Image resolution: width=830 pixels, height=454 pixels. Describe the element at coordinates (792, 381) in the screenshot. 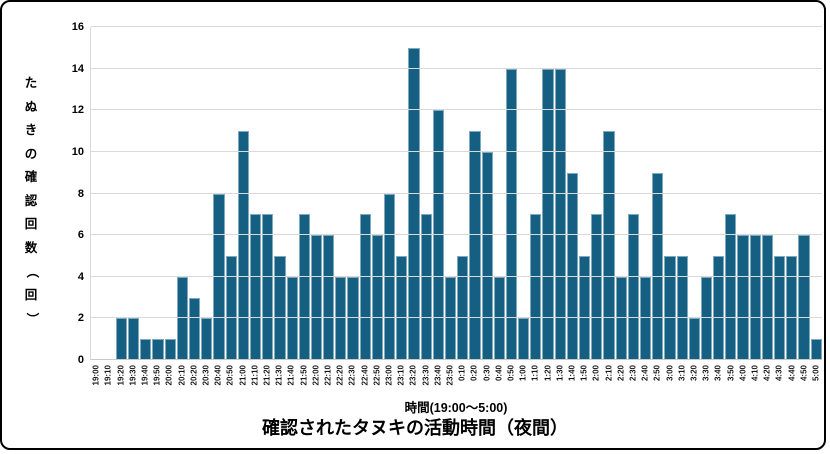

I see `x-tick-slot: 4:40` at that location.